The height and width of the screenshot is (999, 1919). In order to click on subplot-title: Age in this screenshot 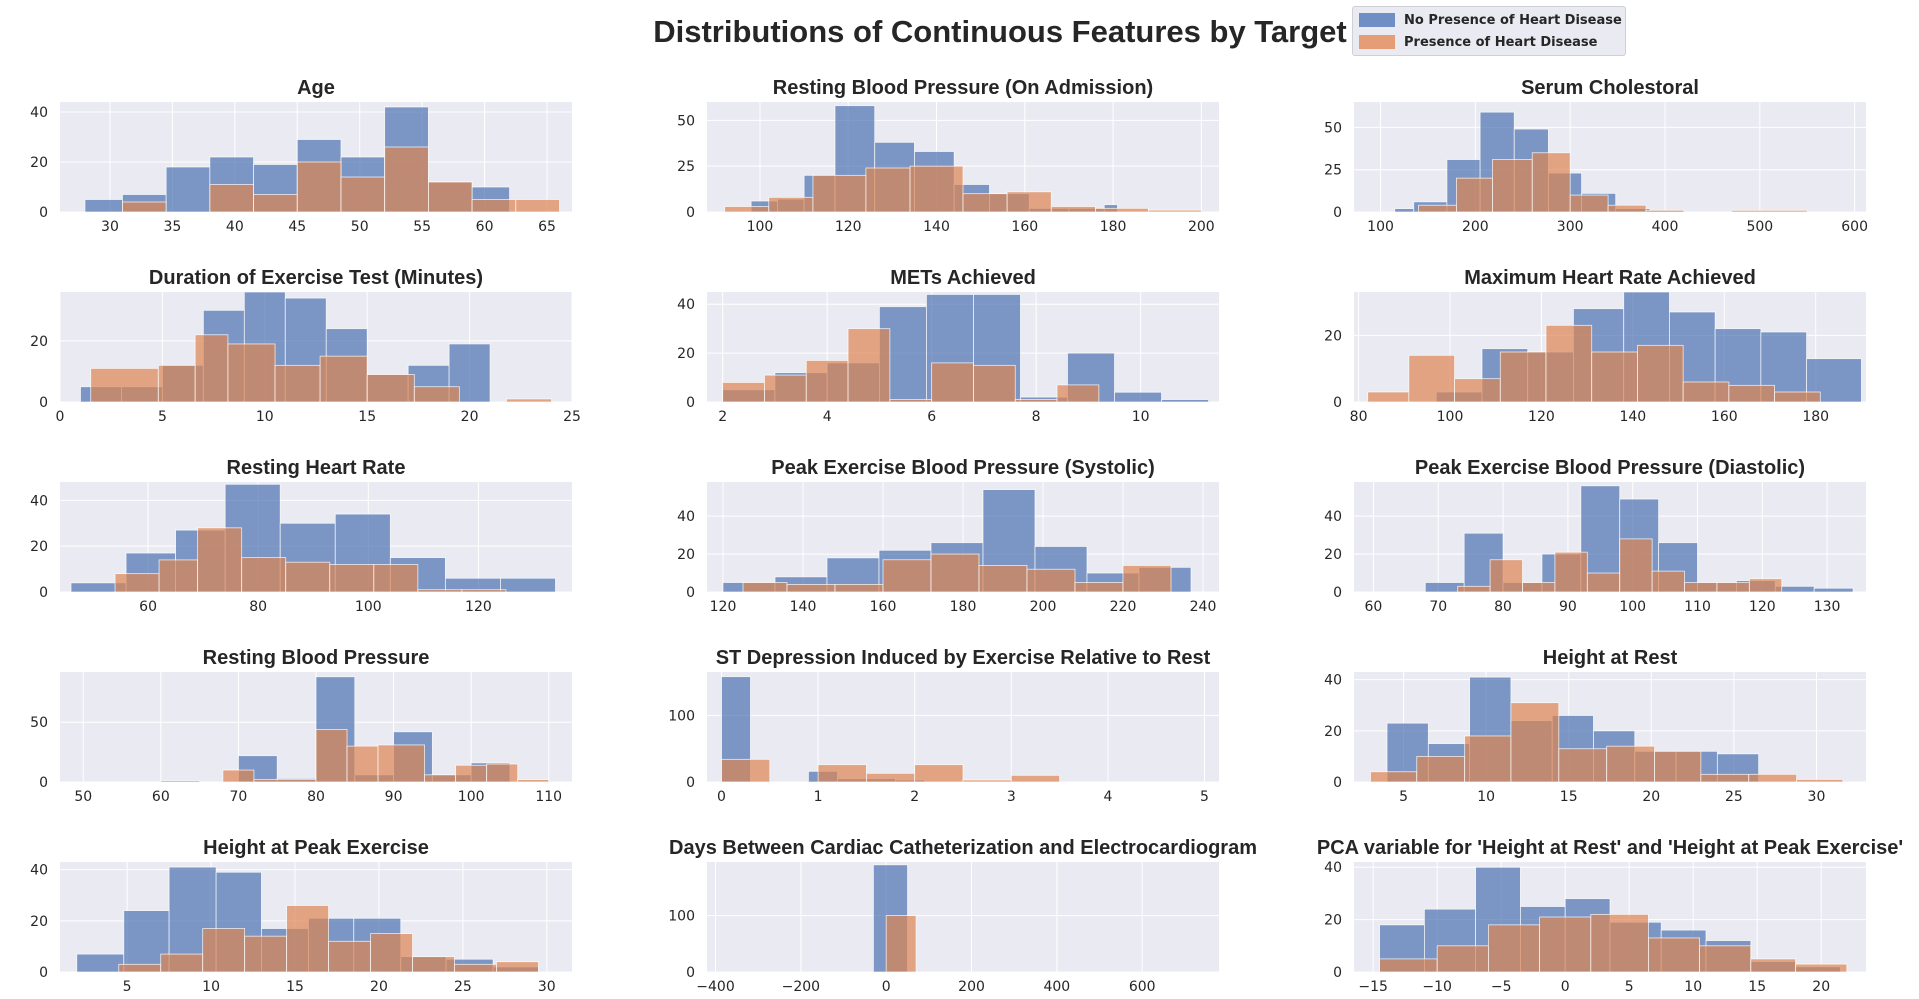, I will do `click(316, 88)`.